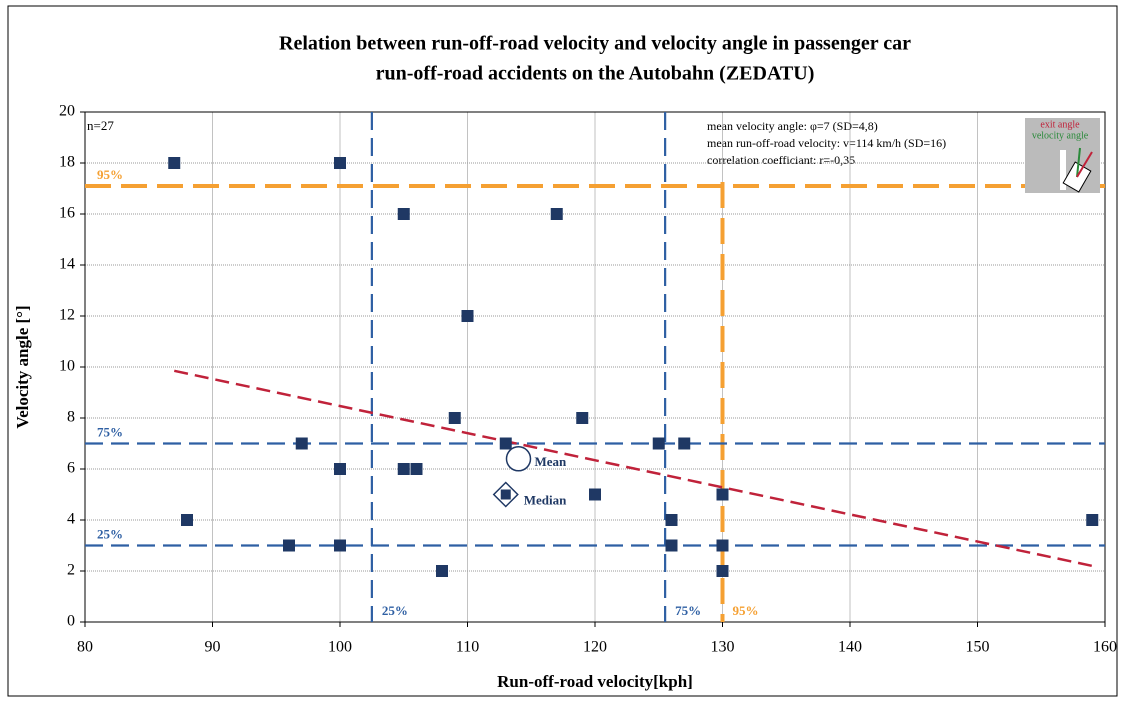  What do you see at coordinates (67, 264) in the screenshot?
I see `y-tick-label: 14` at bounding box center [67, 264].